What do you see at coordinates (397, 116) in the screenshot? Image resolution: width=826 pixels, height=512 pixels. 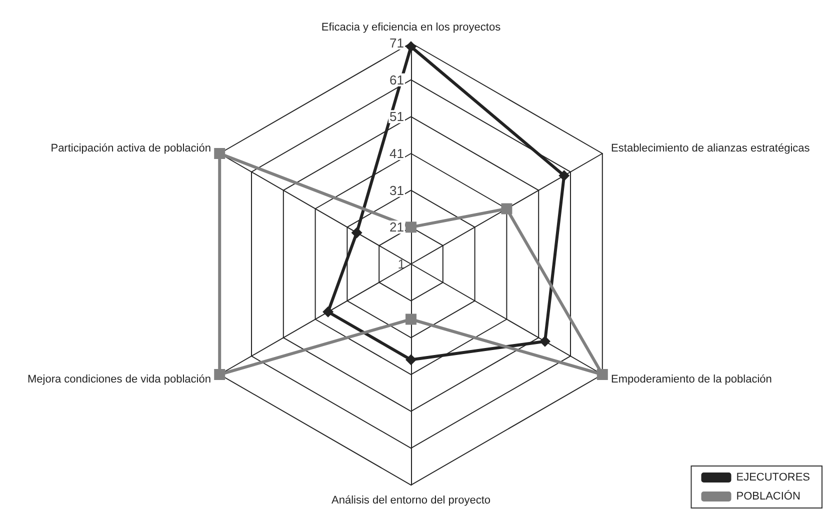 I see `y-tick-label: 51` at bounding box center [397, 116].